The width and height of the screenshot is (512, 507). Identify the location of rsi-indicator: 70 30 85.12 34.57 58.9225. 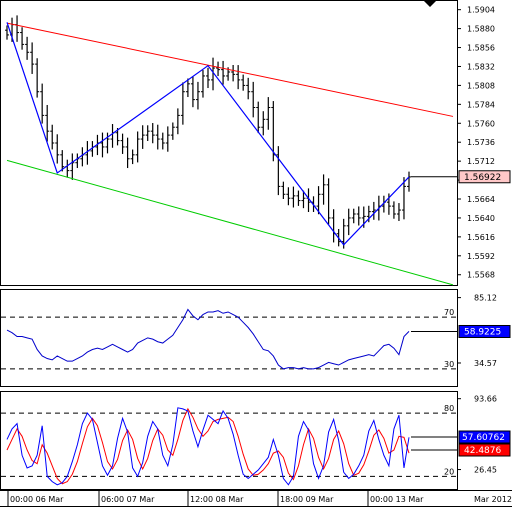
(256, 332).